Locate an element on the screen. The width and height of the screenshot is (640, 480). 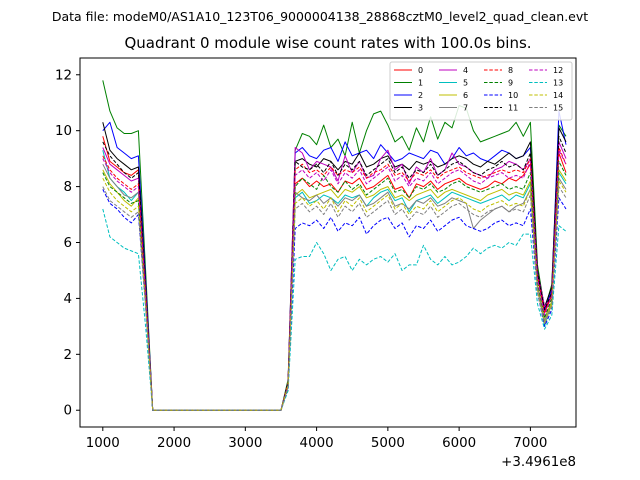
y-tick-label: 0 is located at coordinates (67, 411).